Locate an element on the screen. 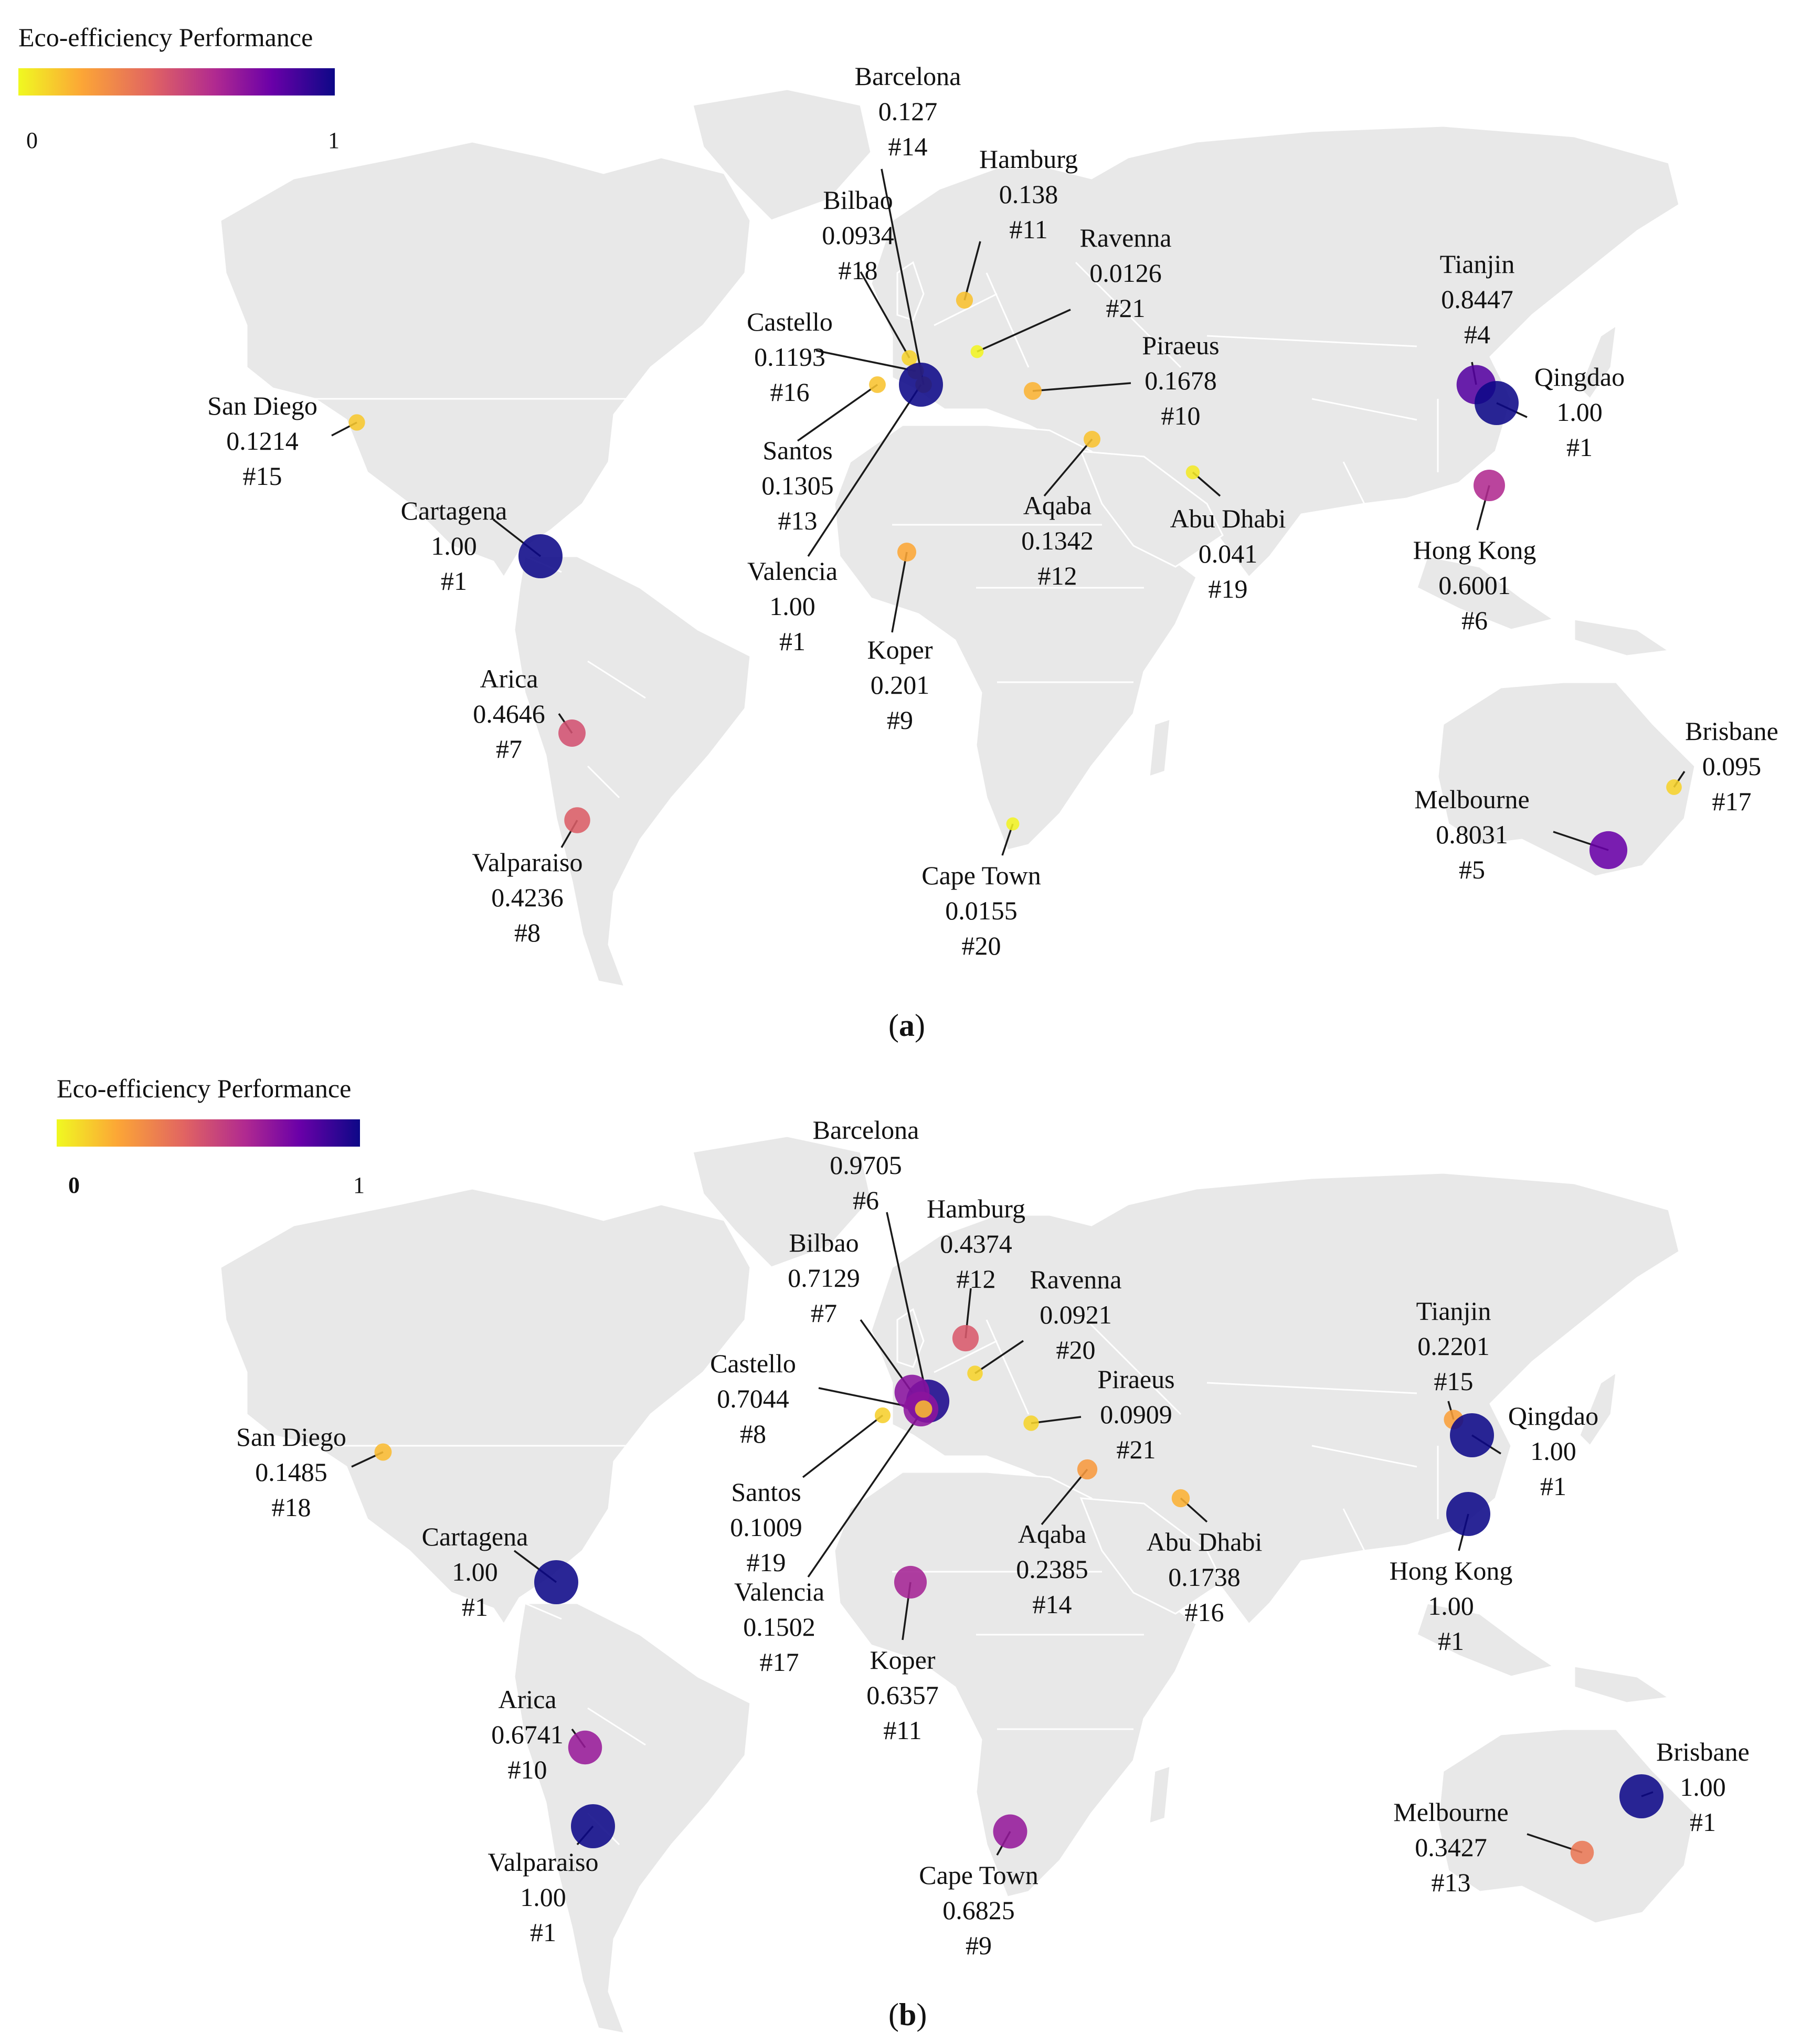 This screenshot has width=1812, height=2044. port-value: 0.0126 is located at coordinates (1126, 273).